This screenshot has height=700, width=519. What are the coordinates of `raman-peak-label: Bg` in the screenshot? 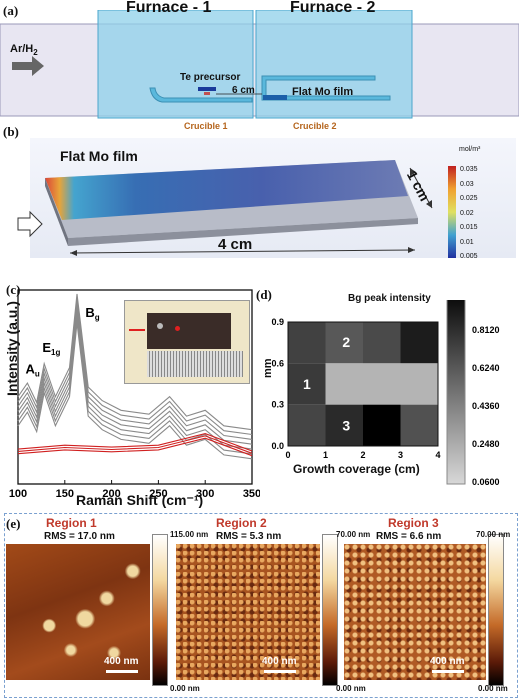 It's located at (92, 313).